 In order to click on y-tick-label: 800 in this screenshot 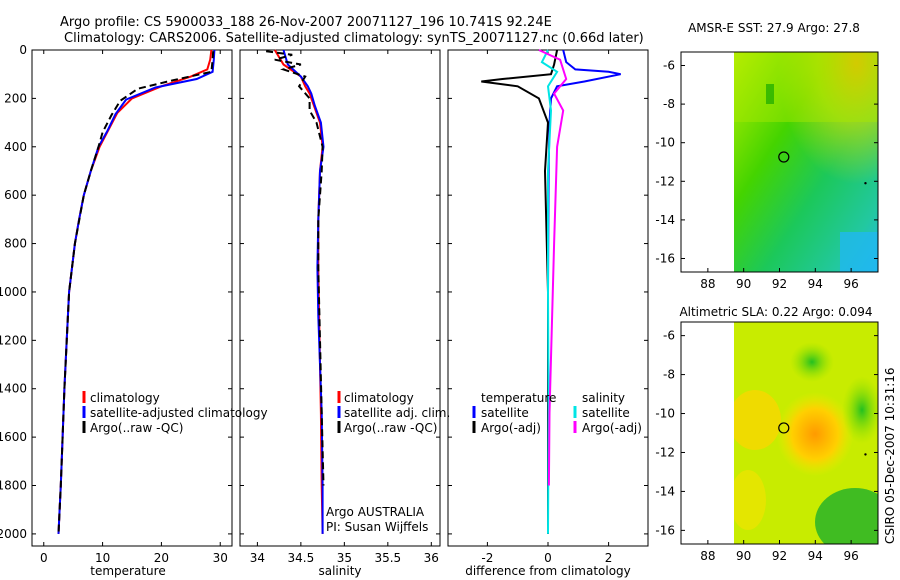, I will do `click(15, 244)`.